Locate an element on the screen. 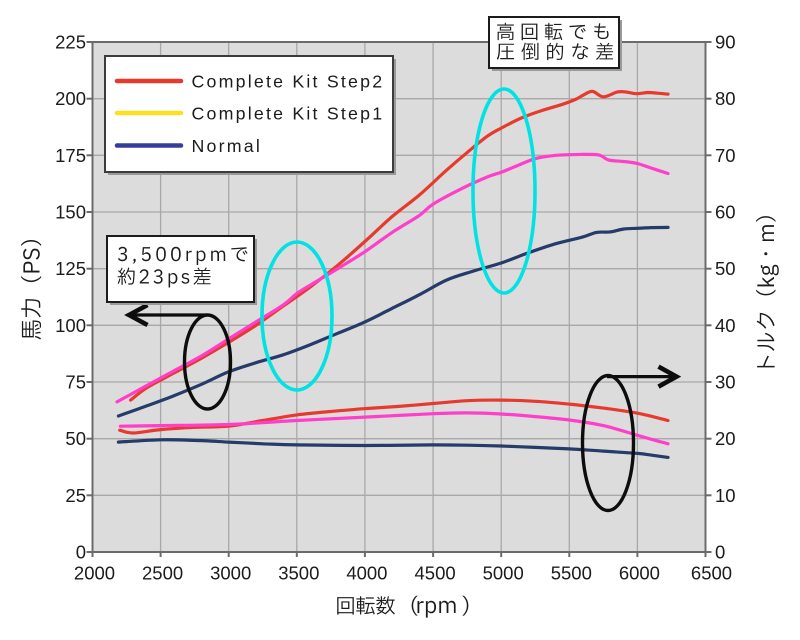 This screenshot has width=800, height=640. svg-text: 100 is located at coordinates (70, 325).